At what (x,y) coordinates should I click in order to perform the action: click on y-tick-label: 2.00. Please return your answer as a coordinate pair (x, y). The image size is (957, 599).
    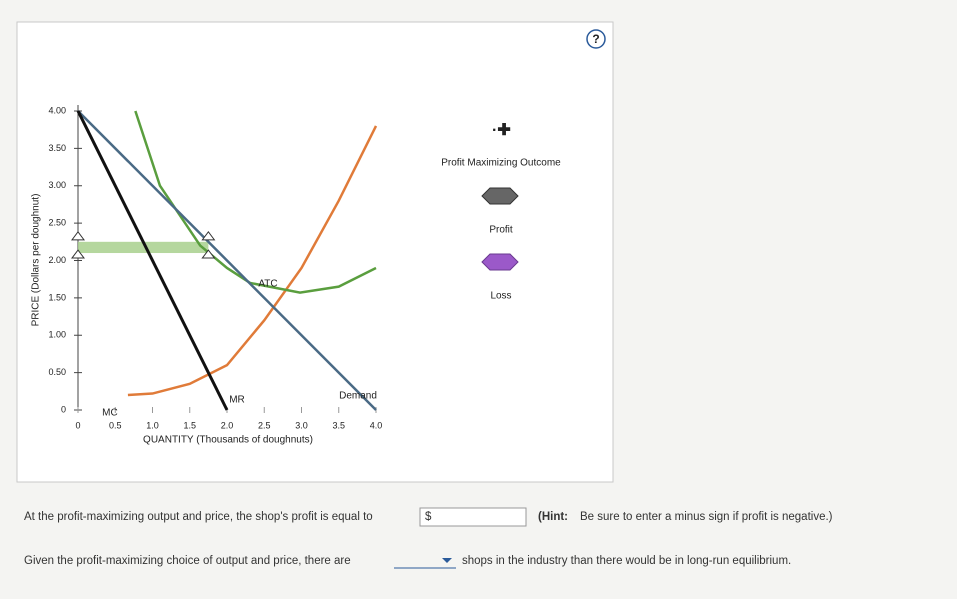
    Looking at the image, I should click on (57, 260).